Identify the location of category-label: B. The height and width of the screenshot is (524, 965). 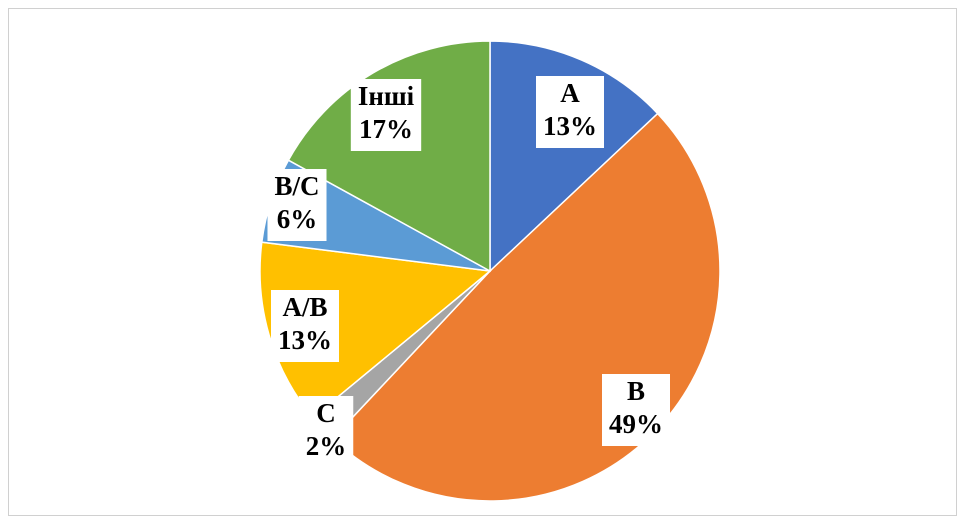
(636, 391).